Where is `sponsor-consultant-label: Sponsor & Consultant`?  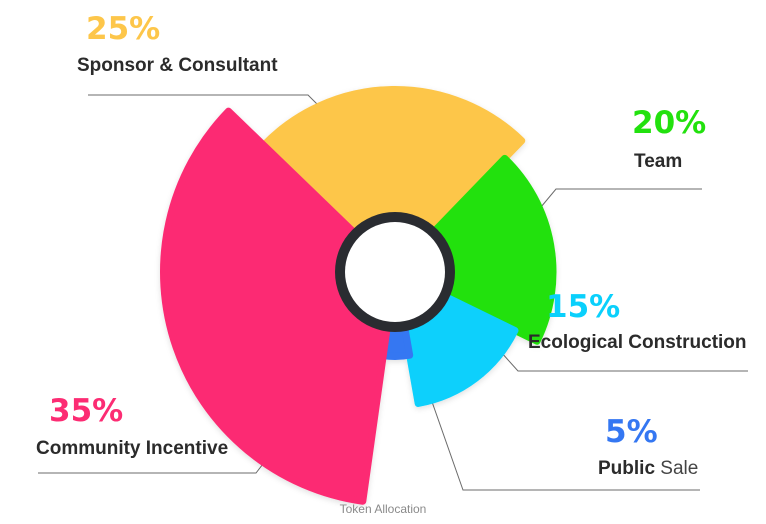 sponsor-consultant-label: Sponsor & Consultant is located at coordinates (177, 65).